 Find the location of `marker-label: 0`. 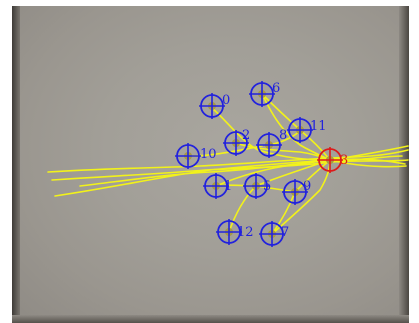

marker-label: 0 is located at coordinates (226, 100).